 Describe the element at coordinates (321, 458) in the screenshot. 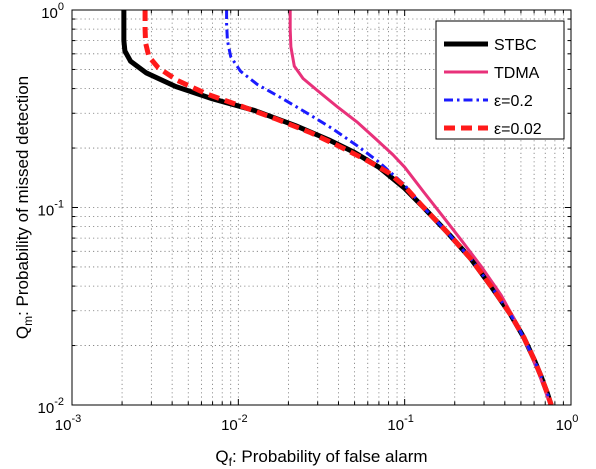

I see `x-axis-label: Qf: Probability of false alarm` at that location.